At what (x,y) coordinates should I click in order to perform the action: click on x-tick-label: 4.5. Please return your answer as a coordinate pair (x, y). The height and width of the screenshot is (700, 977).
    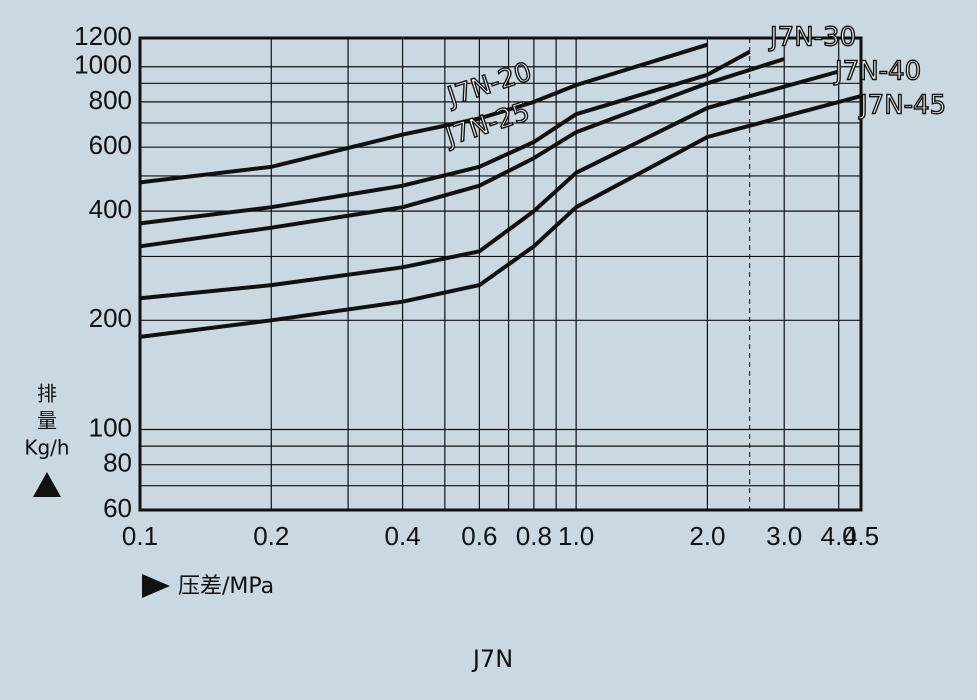
    Looking at the image, I should click on (861, 536).